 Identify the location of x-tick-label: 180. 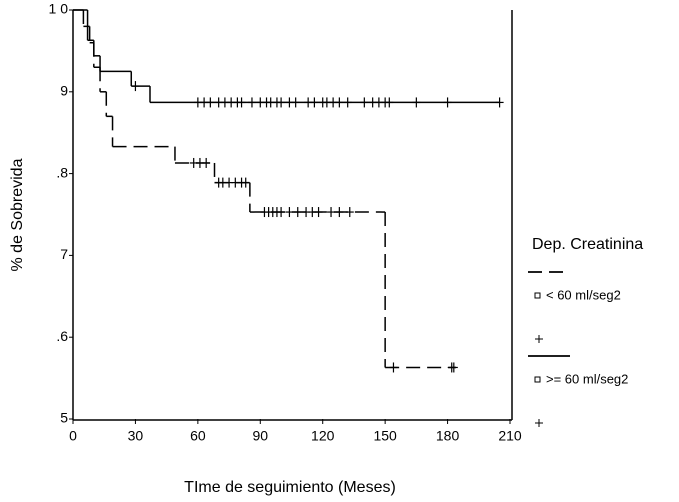
(448, 436).